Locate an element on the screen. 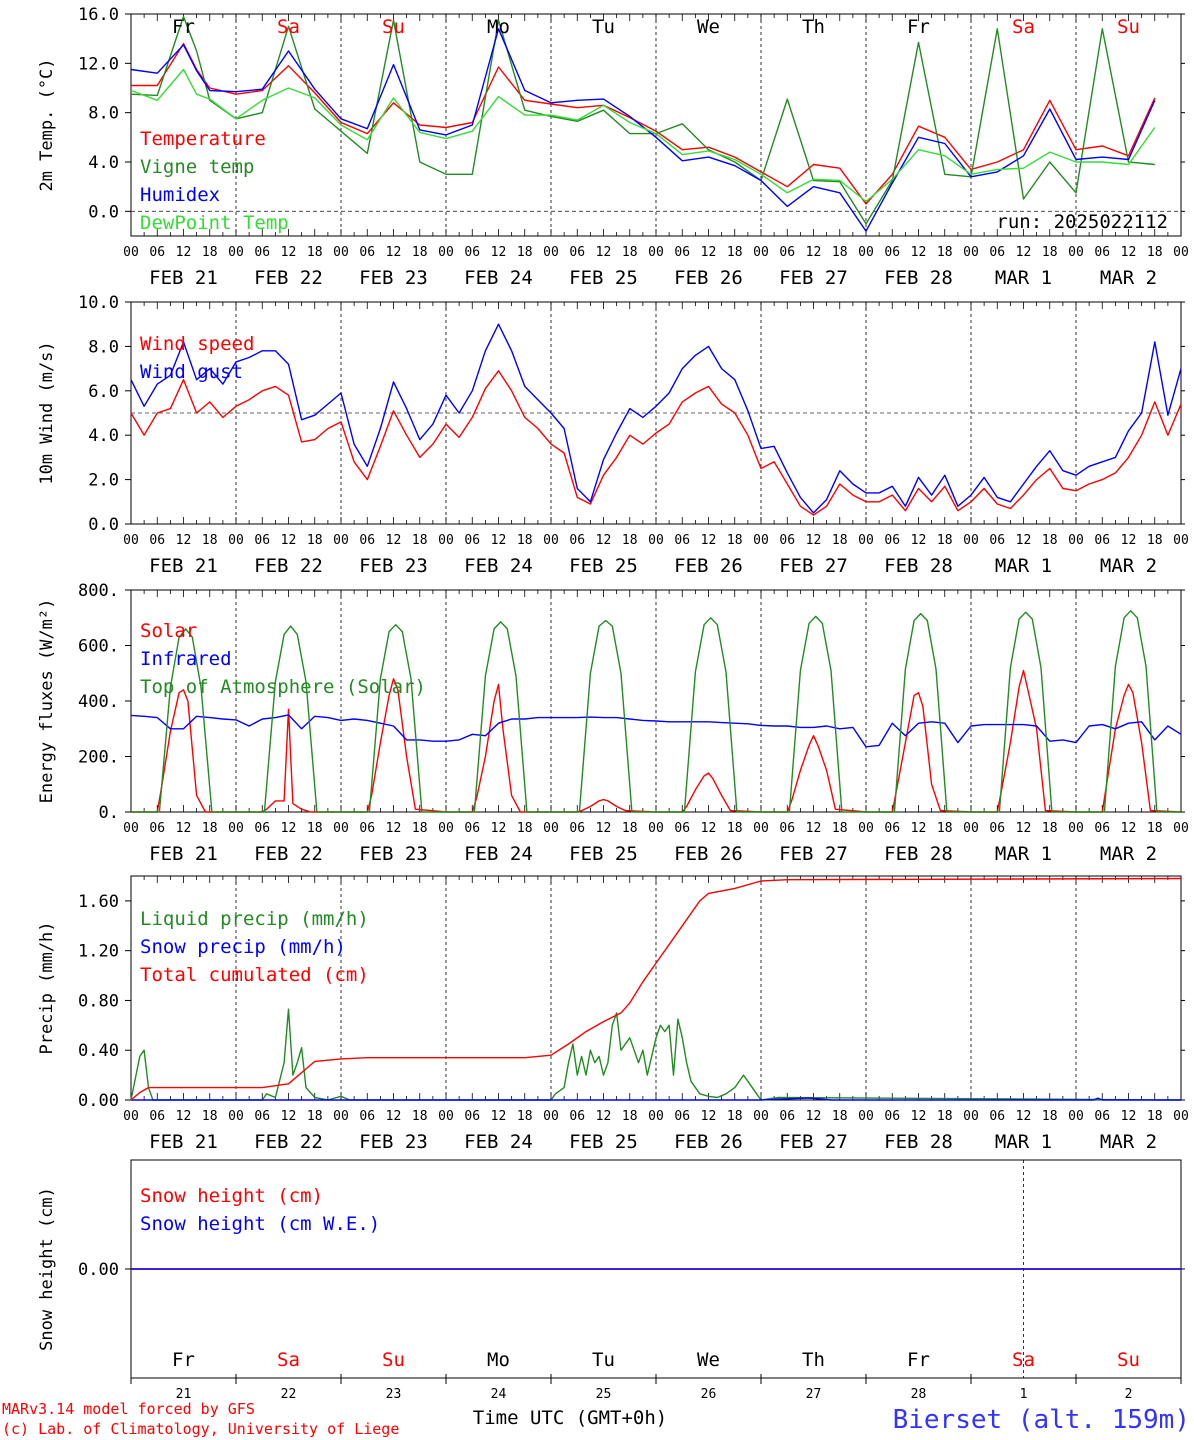  y-tick-label: 1.20 is located at coordinates (98, 952).